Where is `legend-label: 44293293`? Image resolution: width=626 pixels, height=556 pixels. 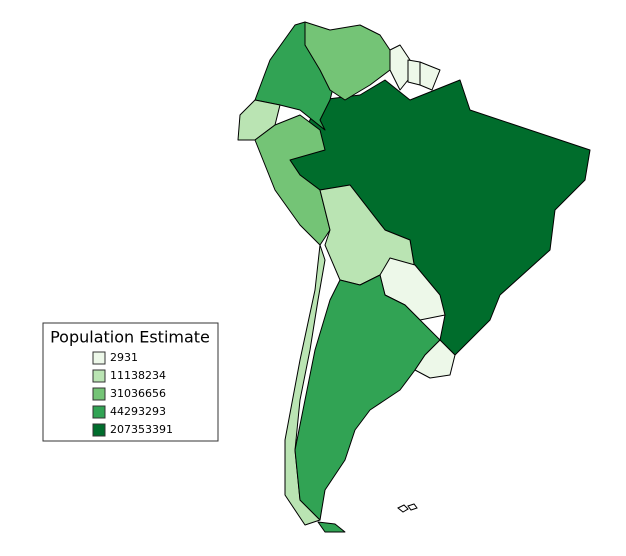 legend-label: 44293293 is located at coordinates (138, 411).